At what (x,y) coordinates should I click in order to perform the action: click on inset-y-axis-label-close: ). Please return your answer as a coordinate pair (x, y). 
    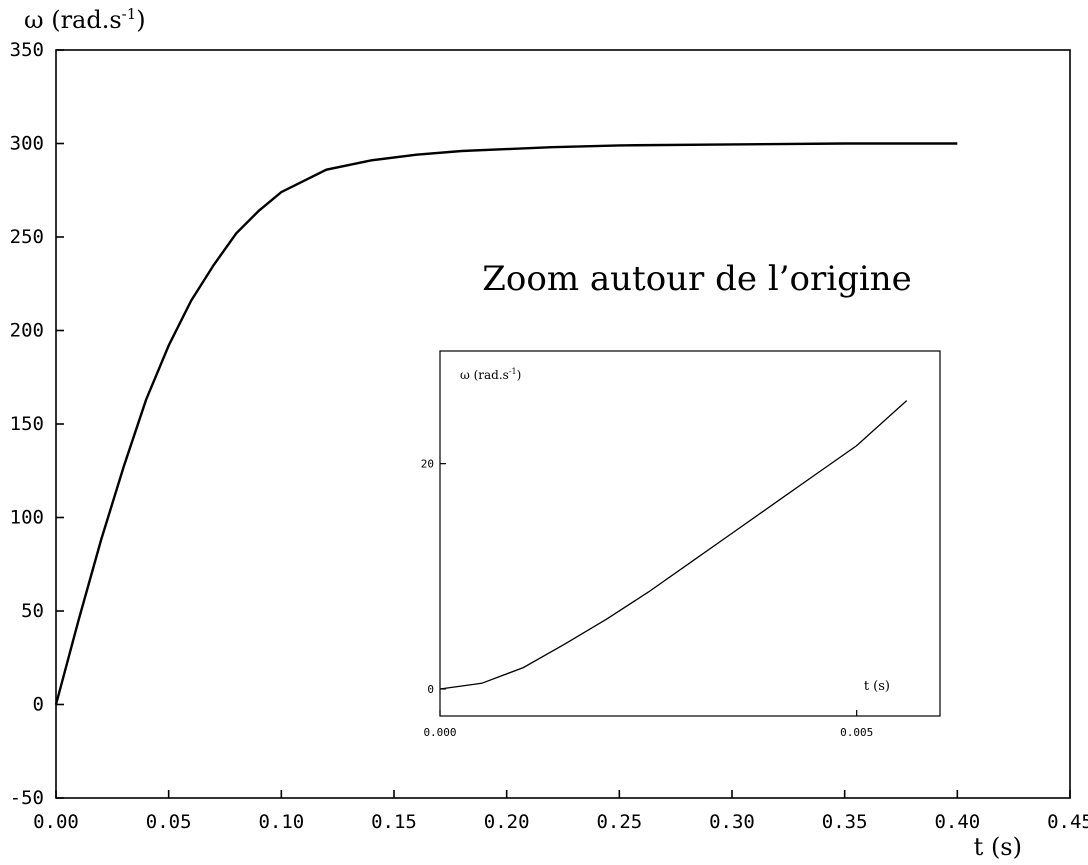
    Looking at the image, I should click on (519, 375).